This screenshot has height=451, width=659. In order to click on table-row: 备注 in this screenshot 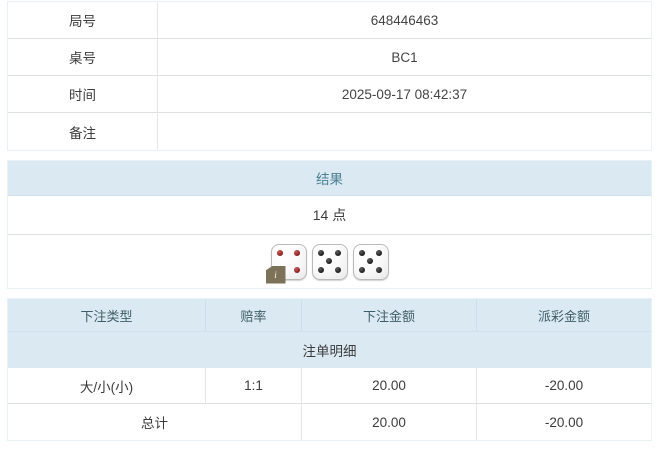, I will do `click(329, 131)`.